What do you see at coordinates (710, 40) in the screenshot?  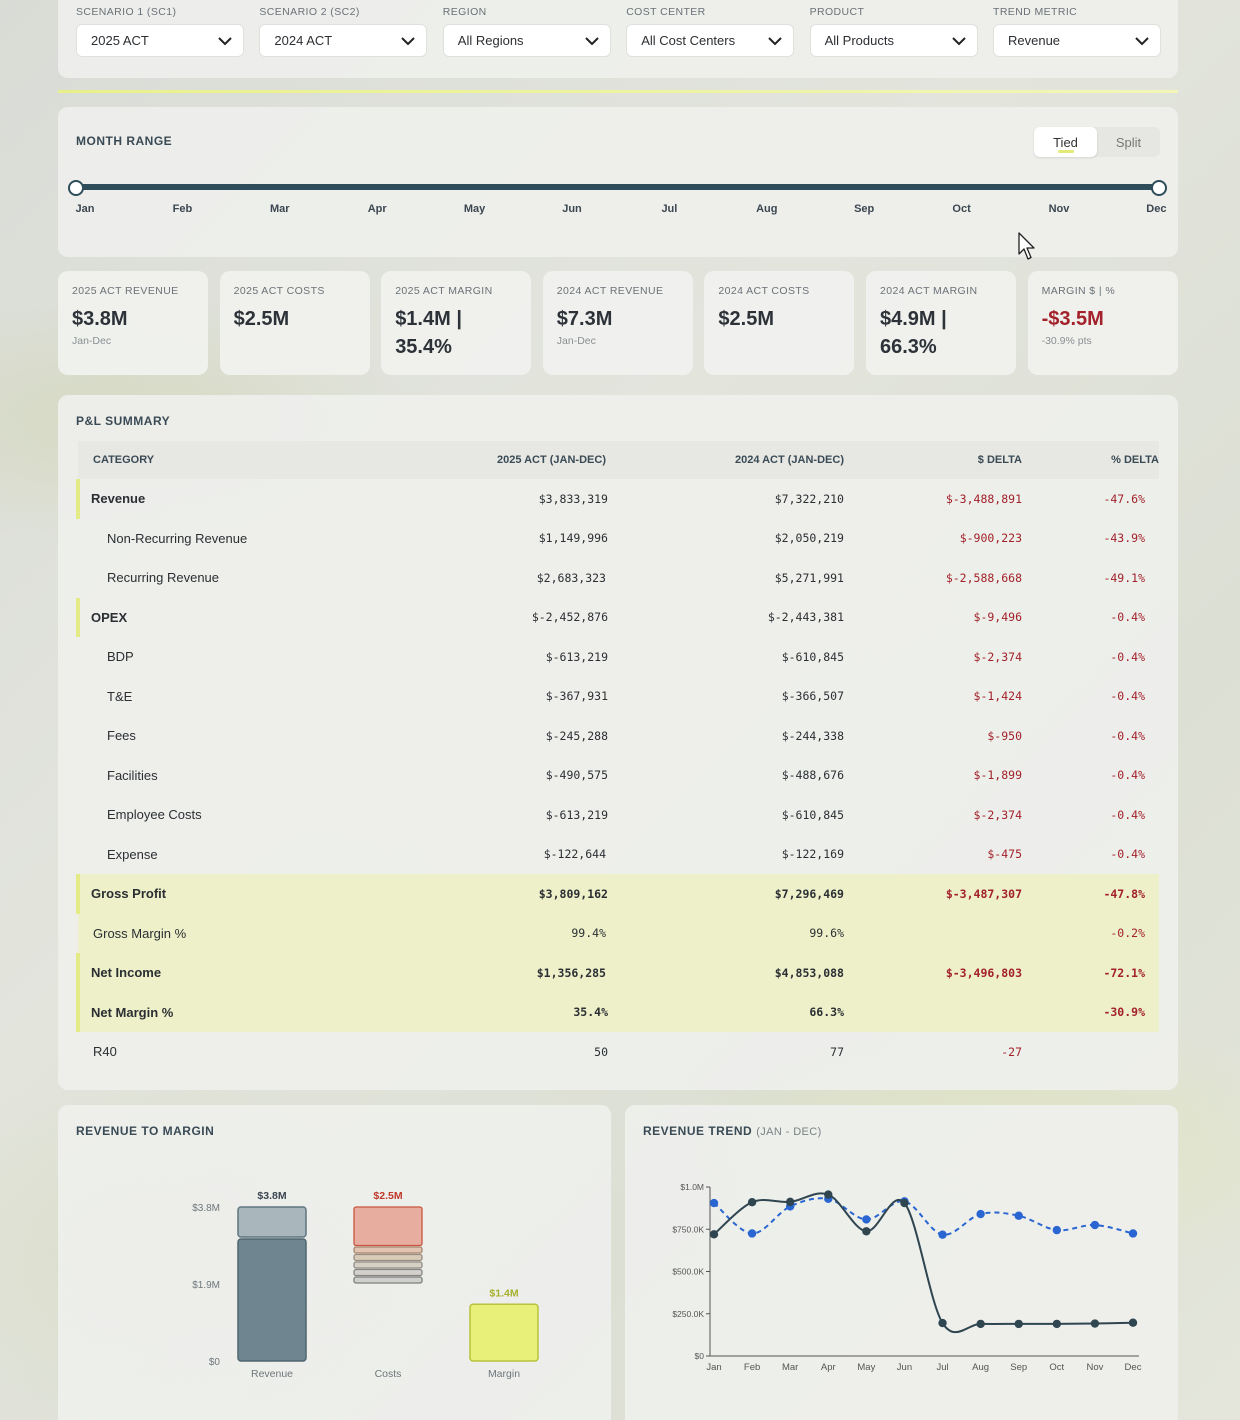 I see `filter-select: All Cost Centers` at bounding box center [710, 40].